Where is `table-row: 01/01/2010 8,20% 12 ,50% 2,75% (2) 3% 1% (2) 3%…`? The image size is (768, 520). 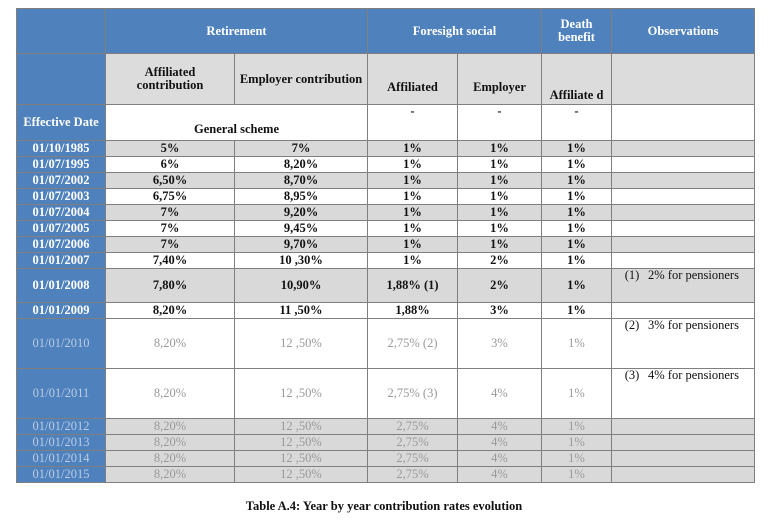 table-row: 01/01/2010 8,20% 12 ,50% 2,75% (2) 3% 1% (2) 3%… is located at coordinates (386, 343).